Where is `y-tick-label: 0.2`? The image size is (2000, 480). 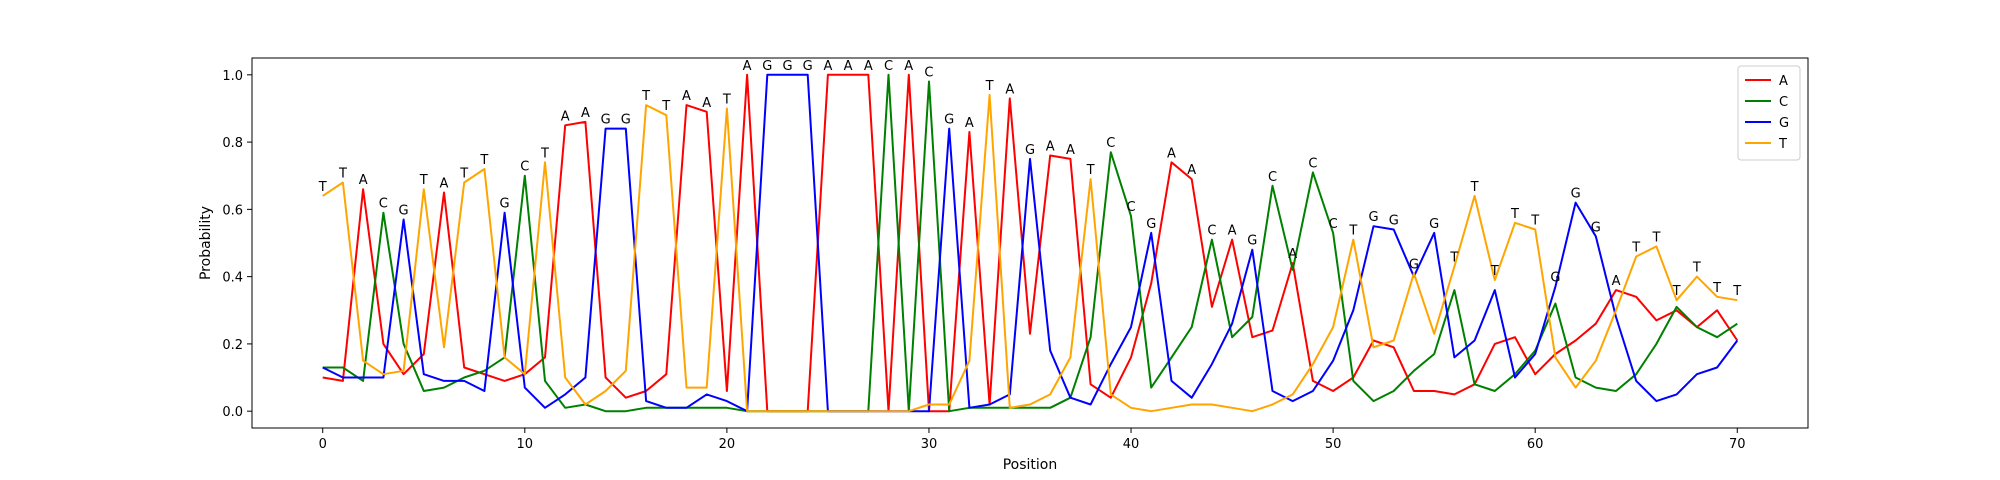 y-tick-label: 0.2 is located at coordinates (232, 345).